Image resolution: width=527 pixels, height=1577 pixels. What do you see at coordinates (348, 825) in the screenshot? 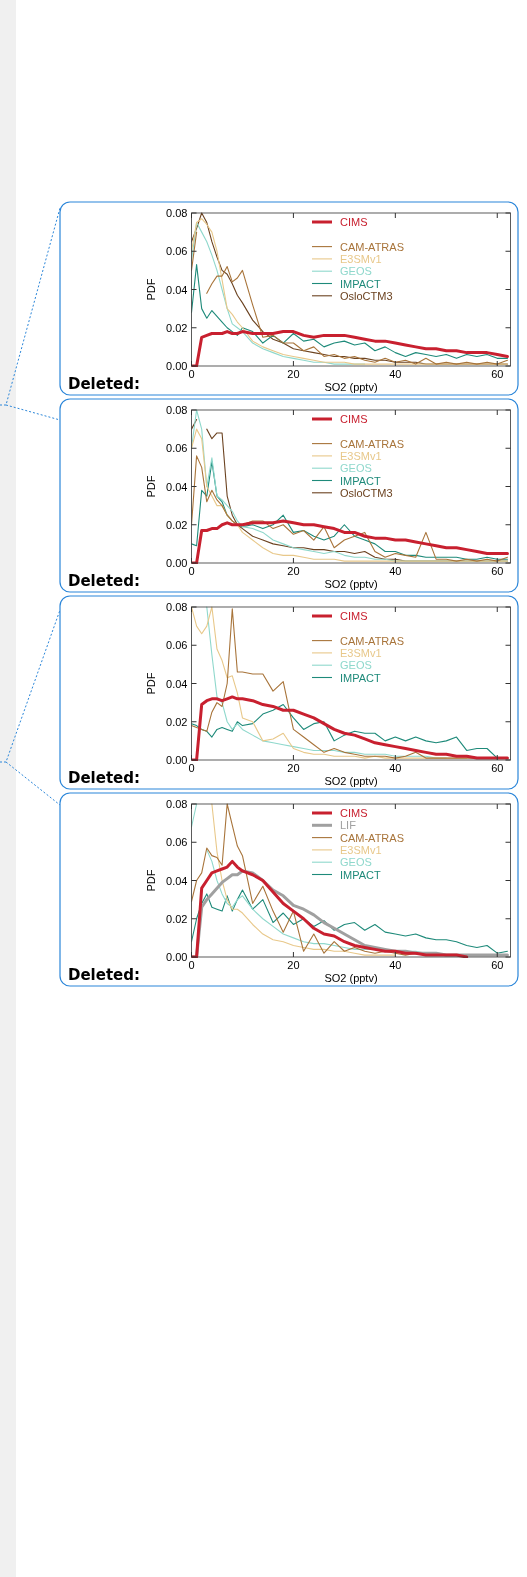
I see `legend-label: LIF` at bounding box center [348, 825].